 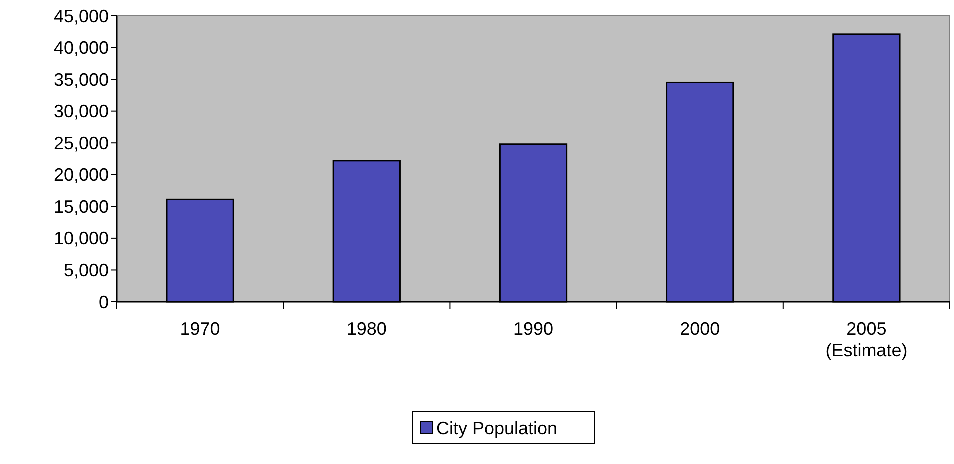 What do you see at coordinates (81, 80) in the screenshot?
I see `y-tick-label: 35,000` at bounding box center [81, 80].